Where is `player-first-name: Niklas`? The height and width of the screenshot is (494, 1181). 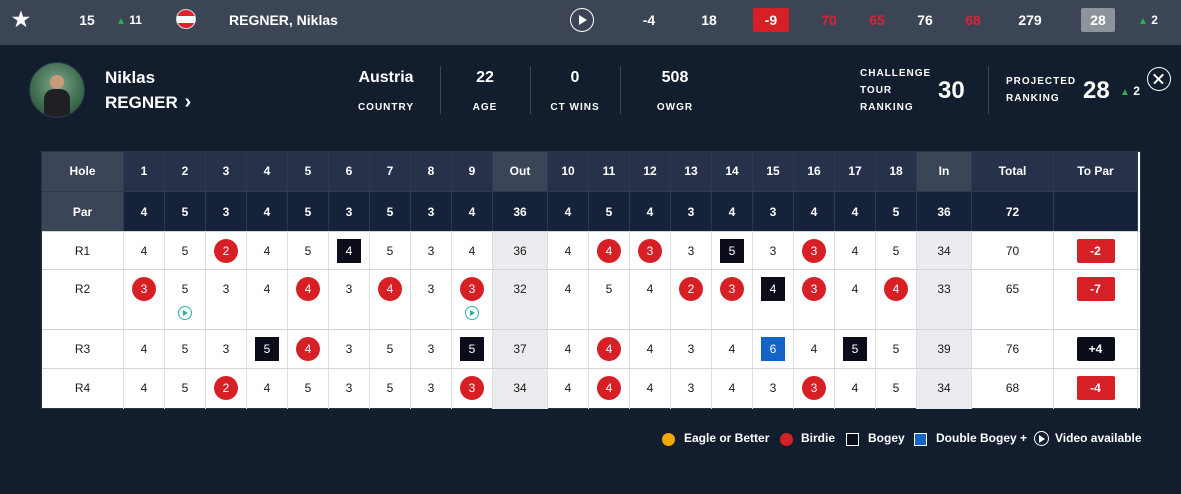 player-first-name: Niklas is located at coordinates (130, 77).